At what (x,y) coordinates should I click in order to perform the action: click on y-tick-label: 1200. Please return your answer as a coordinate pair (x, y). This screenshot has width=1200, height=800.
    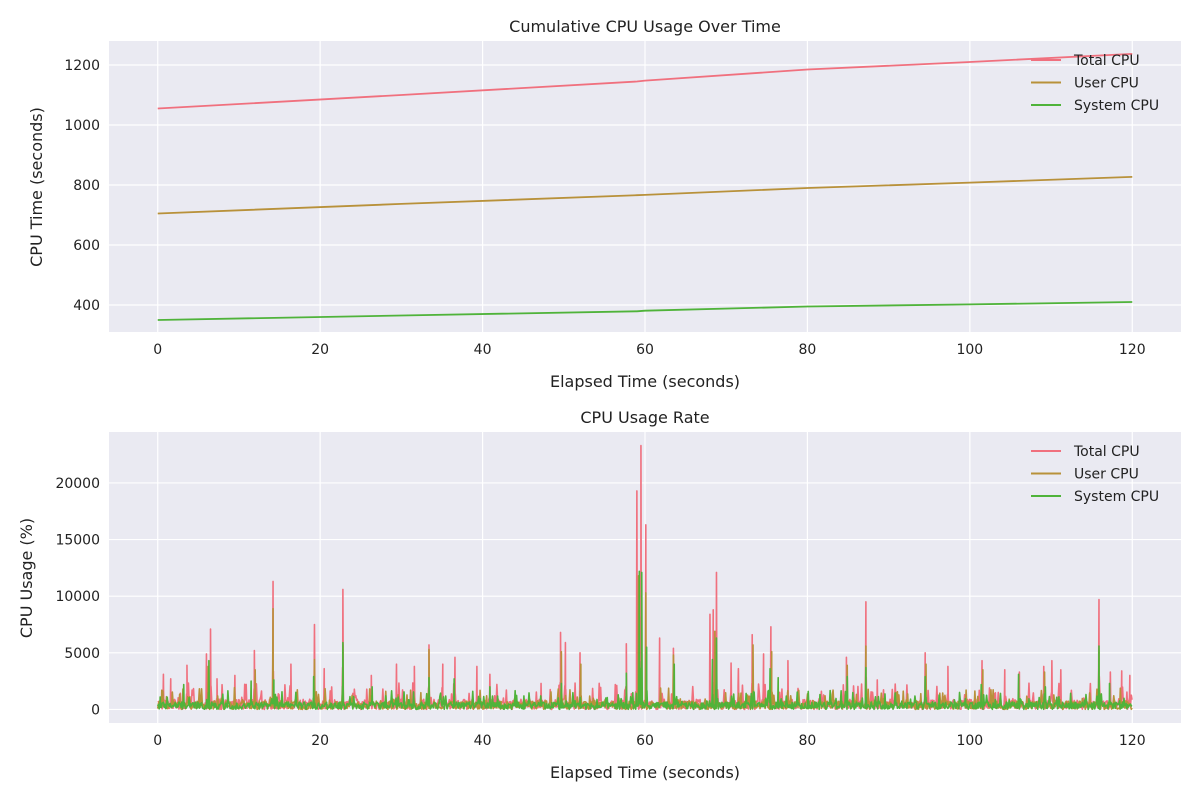
    Looking at the image, I should click on (82, 66).